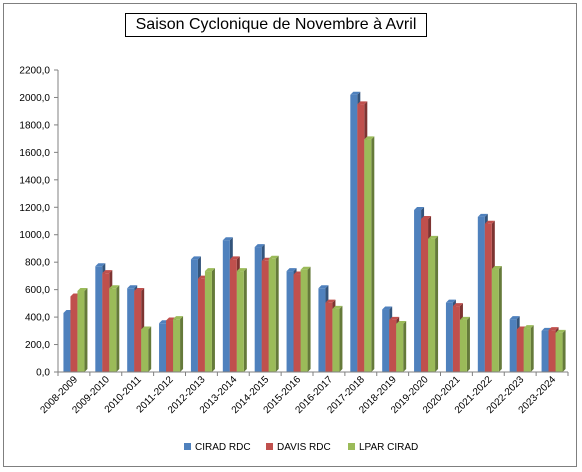  I want to click on chart-title: Saison Cyclonique de Novembre à Avril, so click(276, 25).